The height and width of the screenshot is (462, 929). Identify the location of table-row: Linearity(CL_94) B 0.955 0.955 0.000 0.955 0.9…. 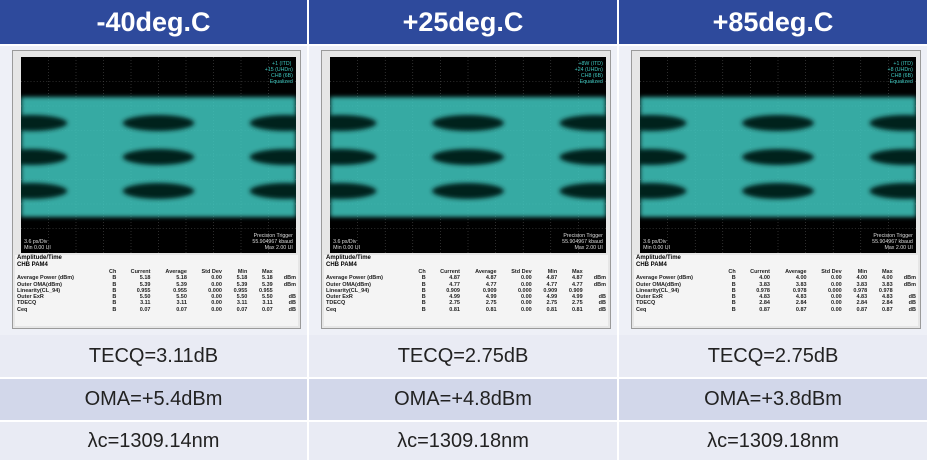
(145, 290).